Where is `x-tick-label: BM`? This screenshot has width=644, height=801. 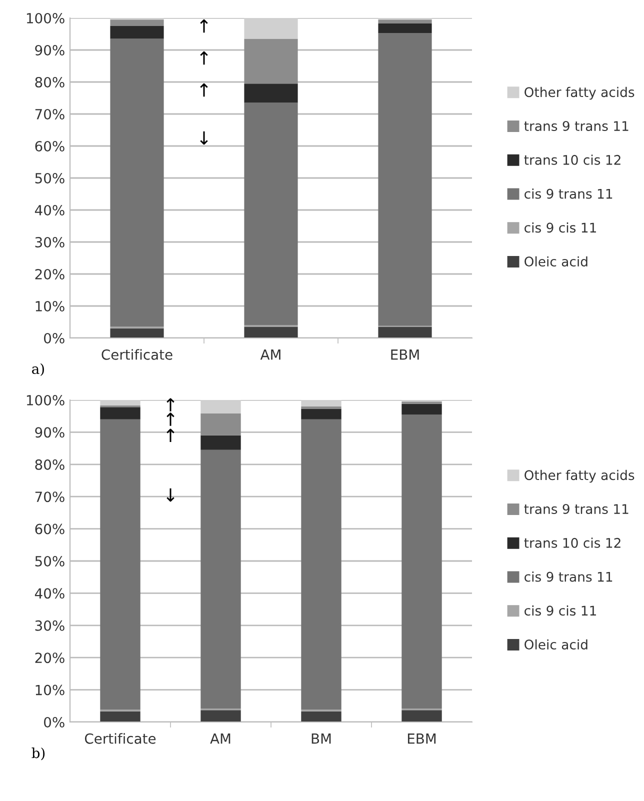
x-tick-label: BM is located at coordinates (321, 739).